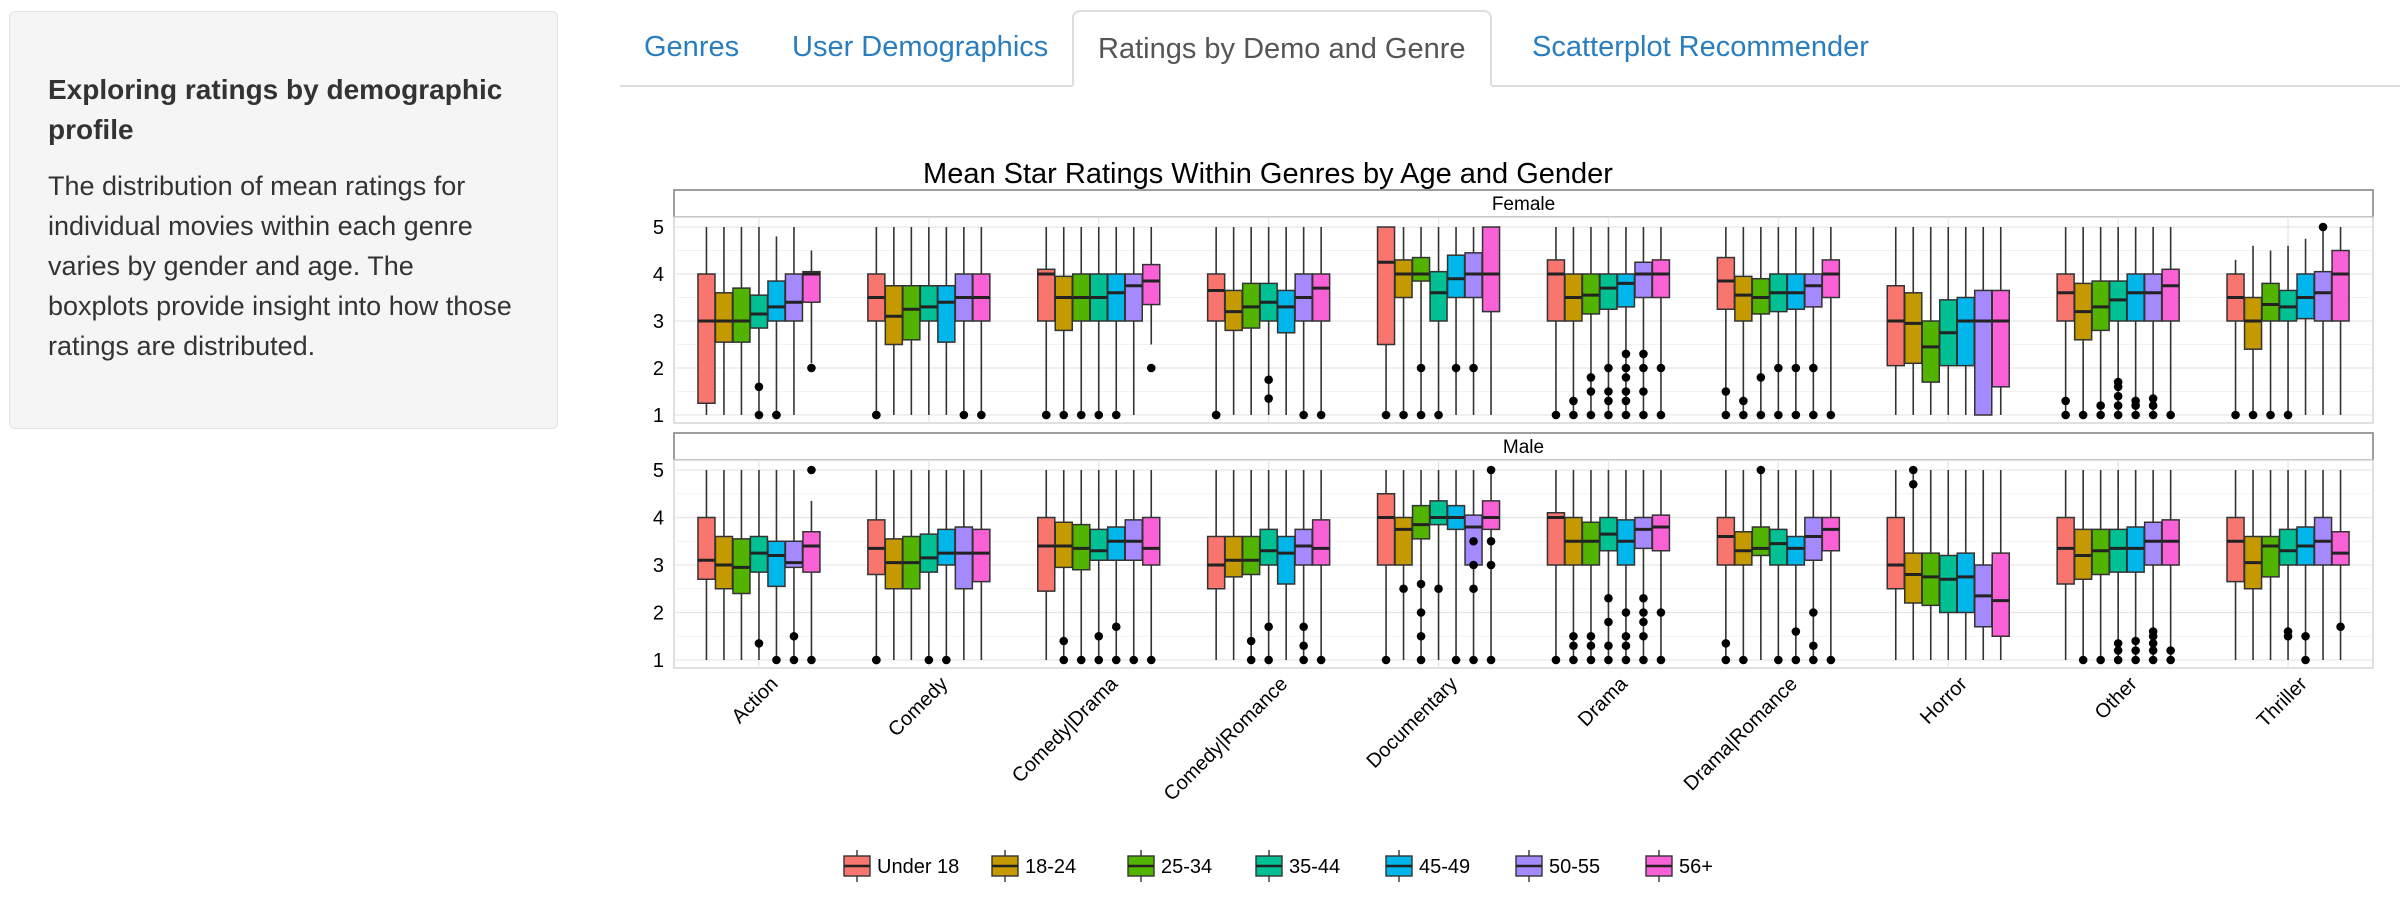 This screenshot has width=2400, height=918. I want to click on facet-strip-label: Female, so click(1523, 204).